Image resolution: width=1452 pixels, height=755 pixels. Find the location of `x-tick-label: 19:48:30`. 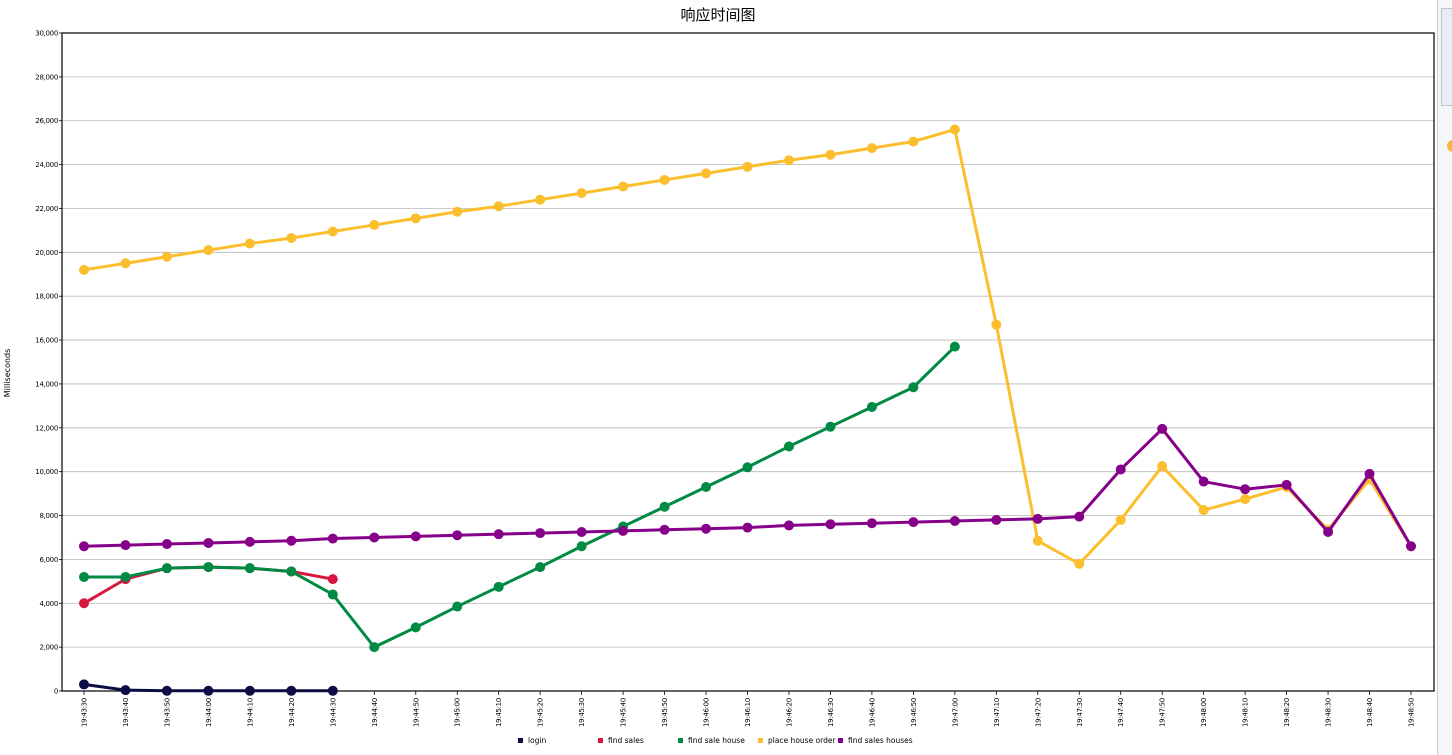

x-tick-label: 19:48:30 is located at coordinates (1329, 712).